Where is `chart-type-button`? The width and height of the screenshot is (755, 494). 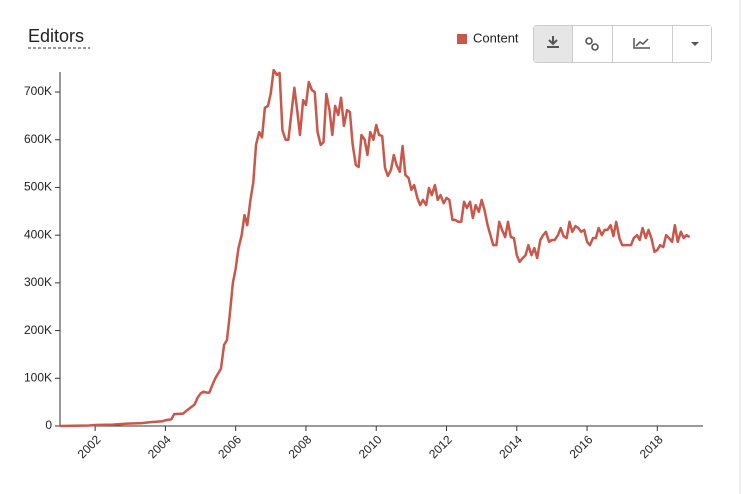
chart-type-button is located at coordinates (642, 44).